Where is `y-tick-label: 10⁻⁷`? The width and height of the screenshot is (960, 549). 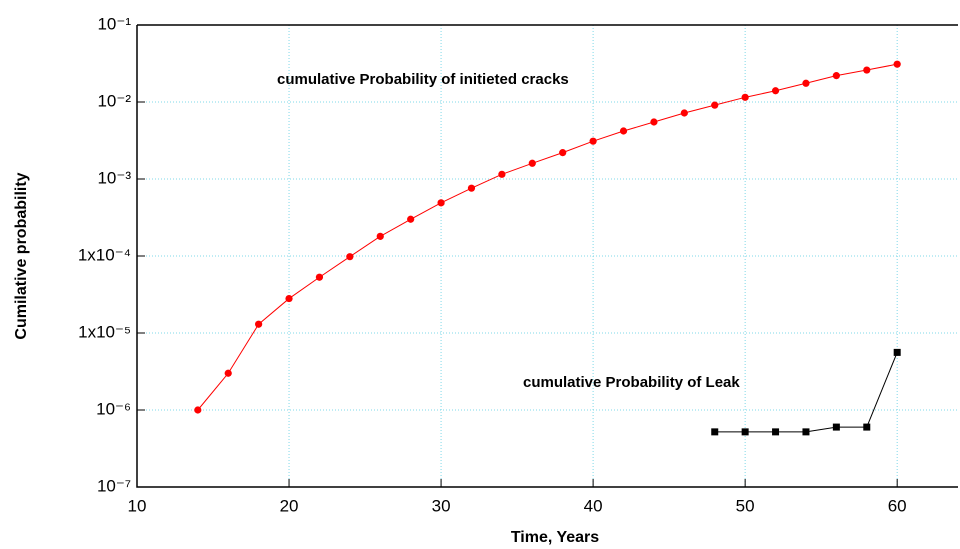
y-tick-label: 10⁻⁷ is located at coordinates (114, 485).